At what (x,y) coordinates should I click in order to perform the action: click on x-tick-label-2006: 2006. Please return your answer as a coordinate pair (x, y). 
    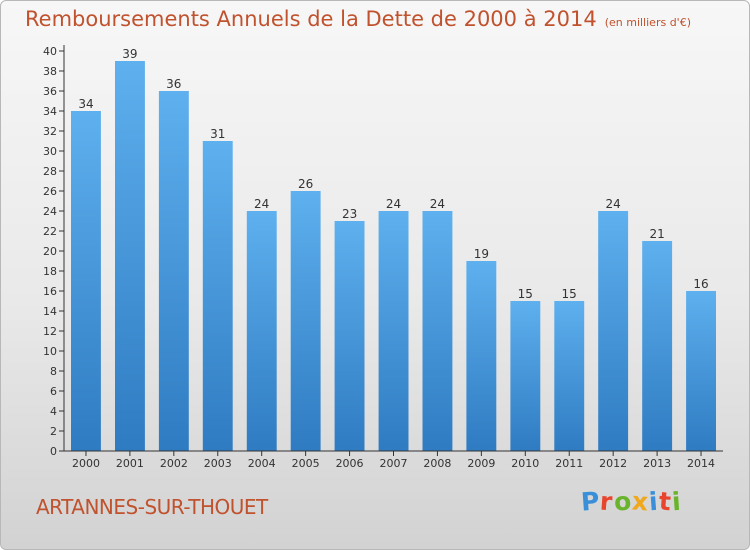
    Looking at the image, I should click on (350, 463).